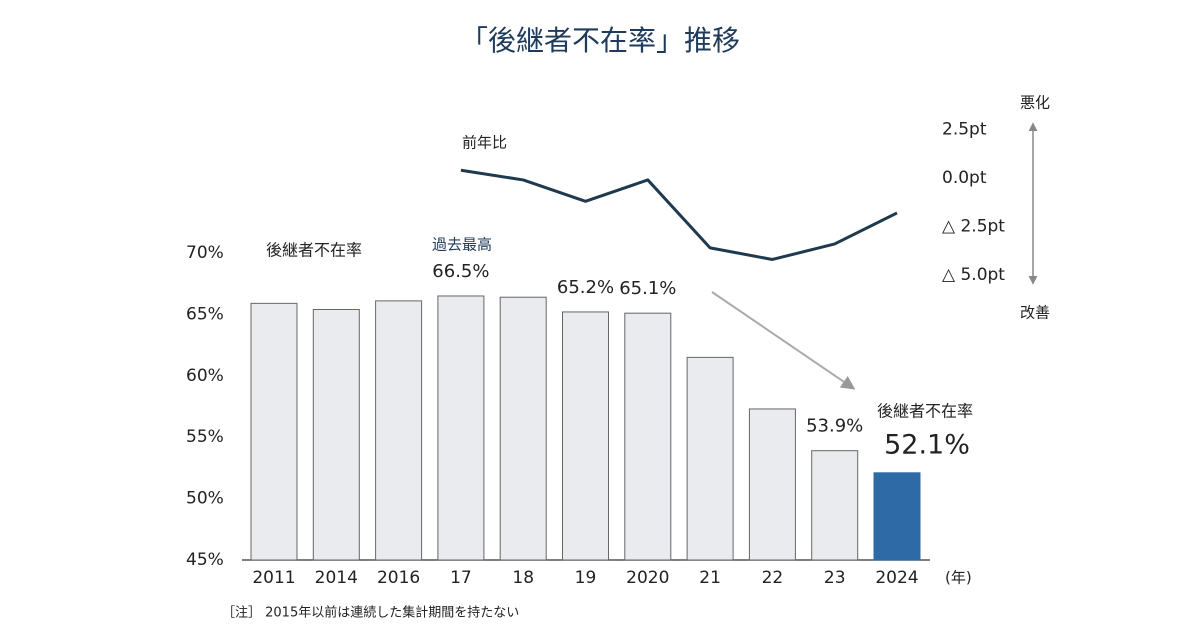 The image size is (1200, 630). I want to click on trend-arrow, so click(783, 340).